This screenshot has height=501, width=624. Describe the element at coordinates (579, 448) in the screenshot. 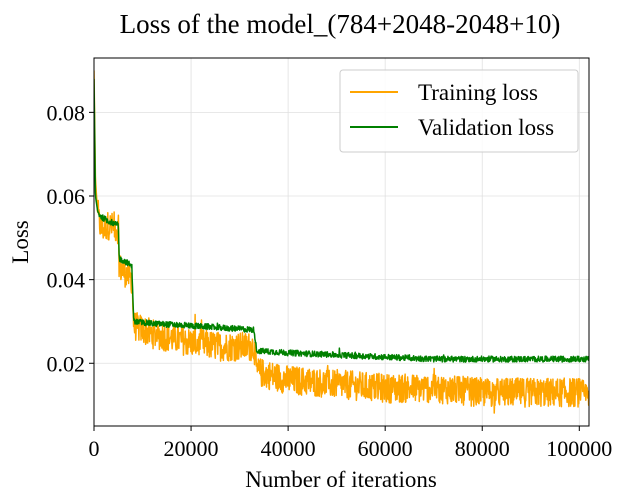

I see `x-tick-label: 100000` at that location.